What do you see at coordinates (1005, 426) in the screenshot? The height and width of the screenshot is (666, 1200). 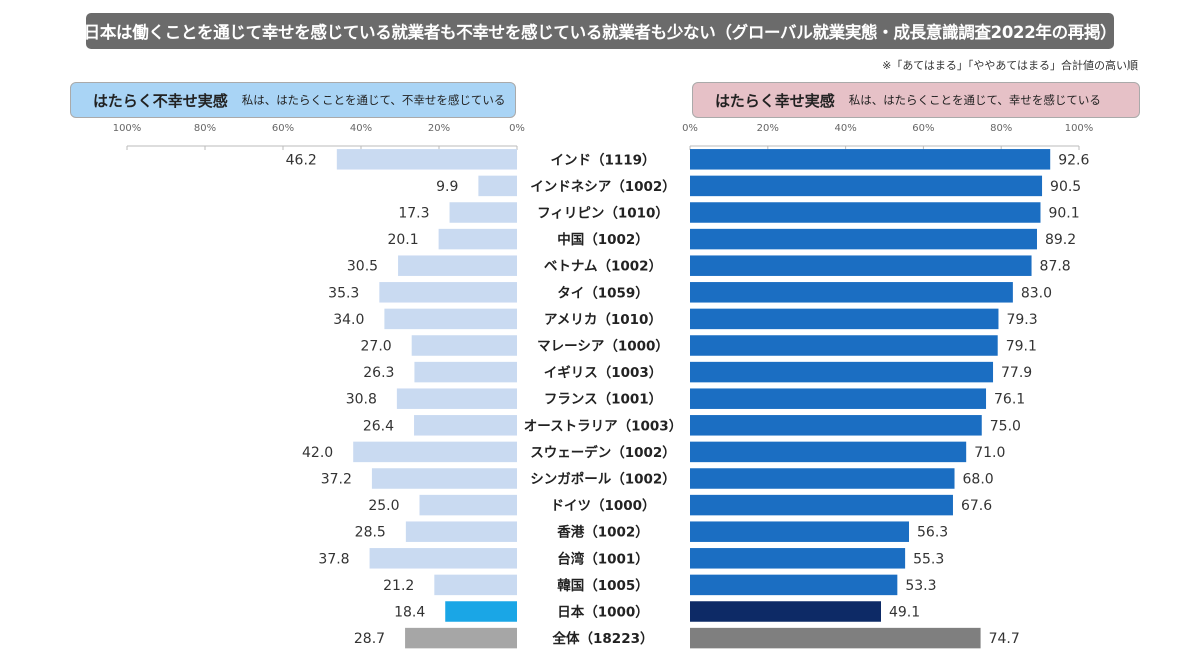 I see `right-bar-value: 75.0` at bounding box center [1005, 426].